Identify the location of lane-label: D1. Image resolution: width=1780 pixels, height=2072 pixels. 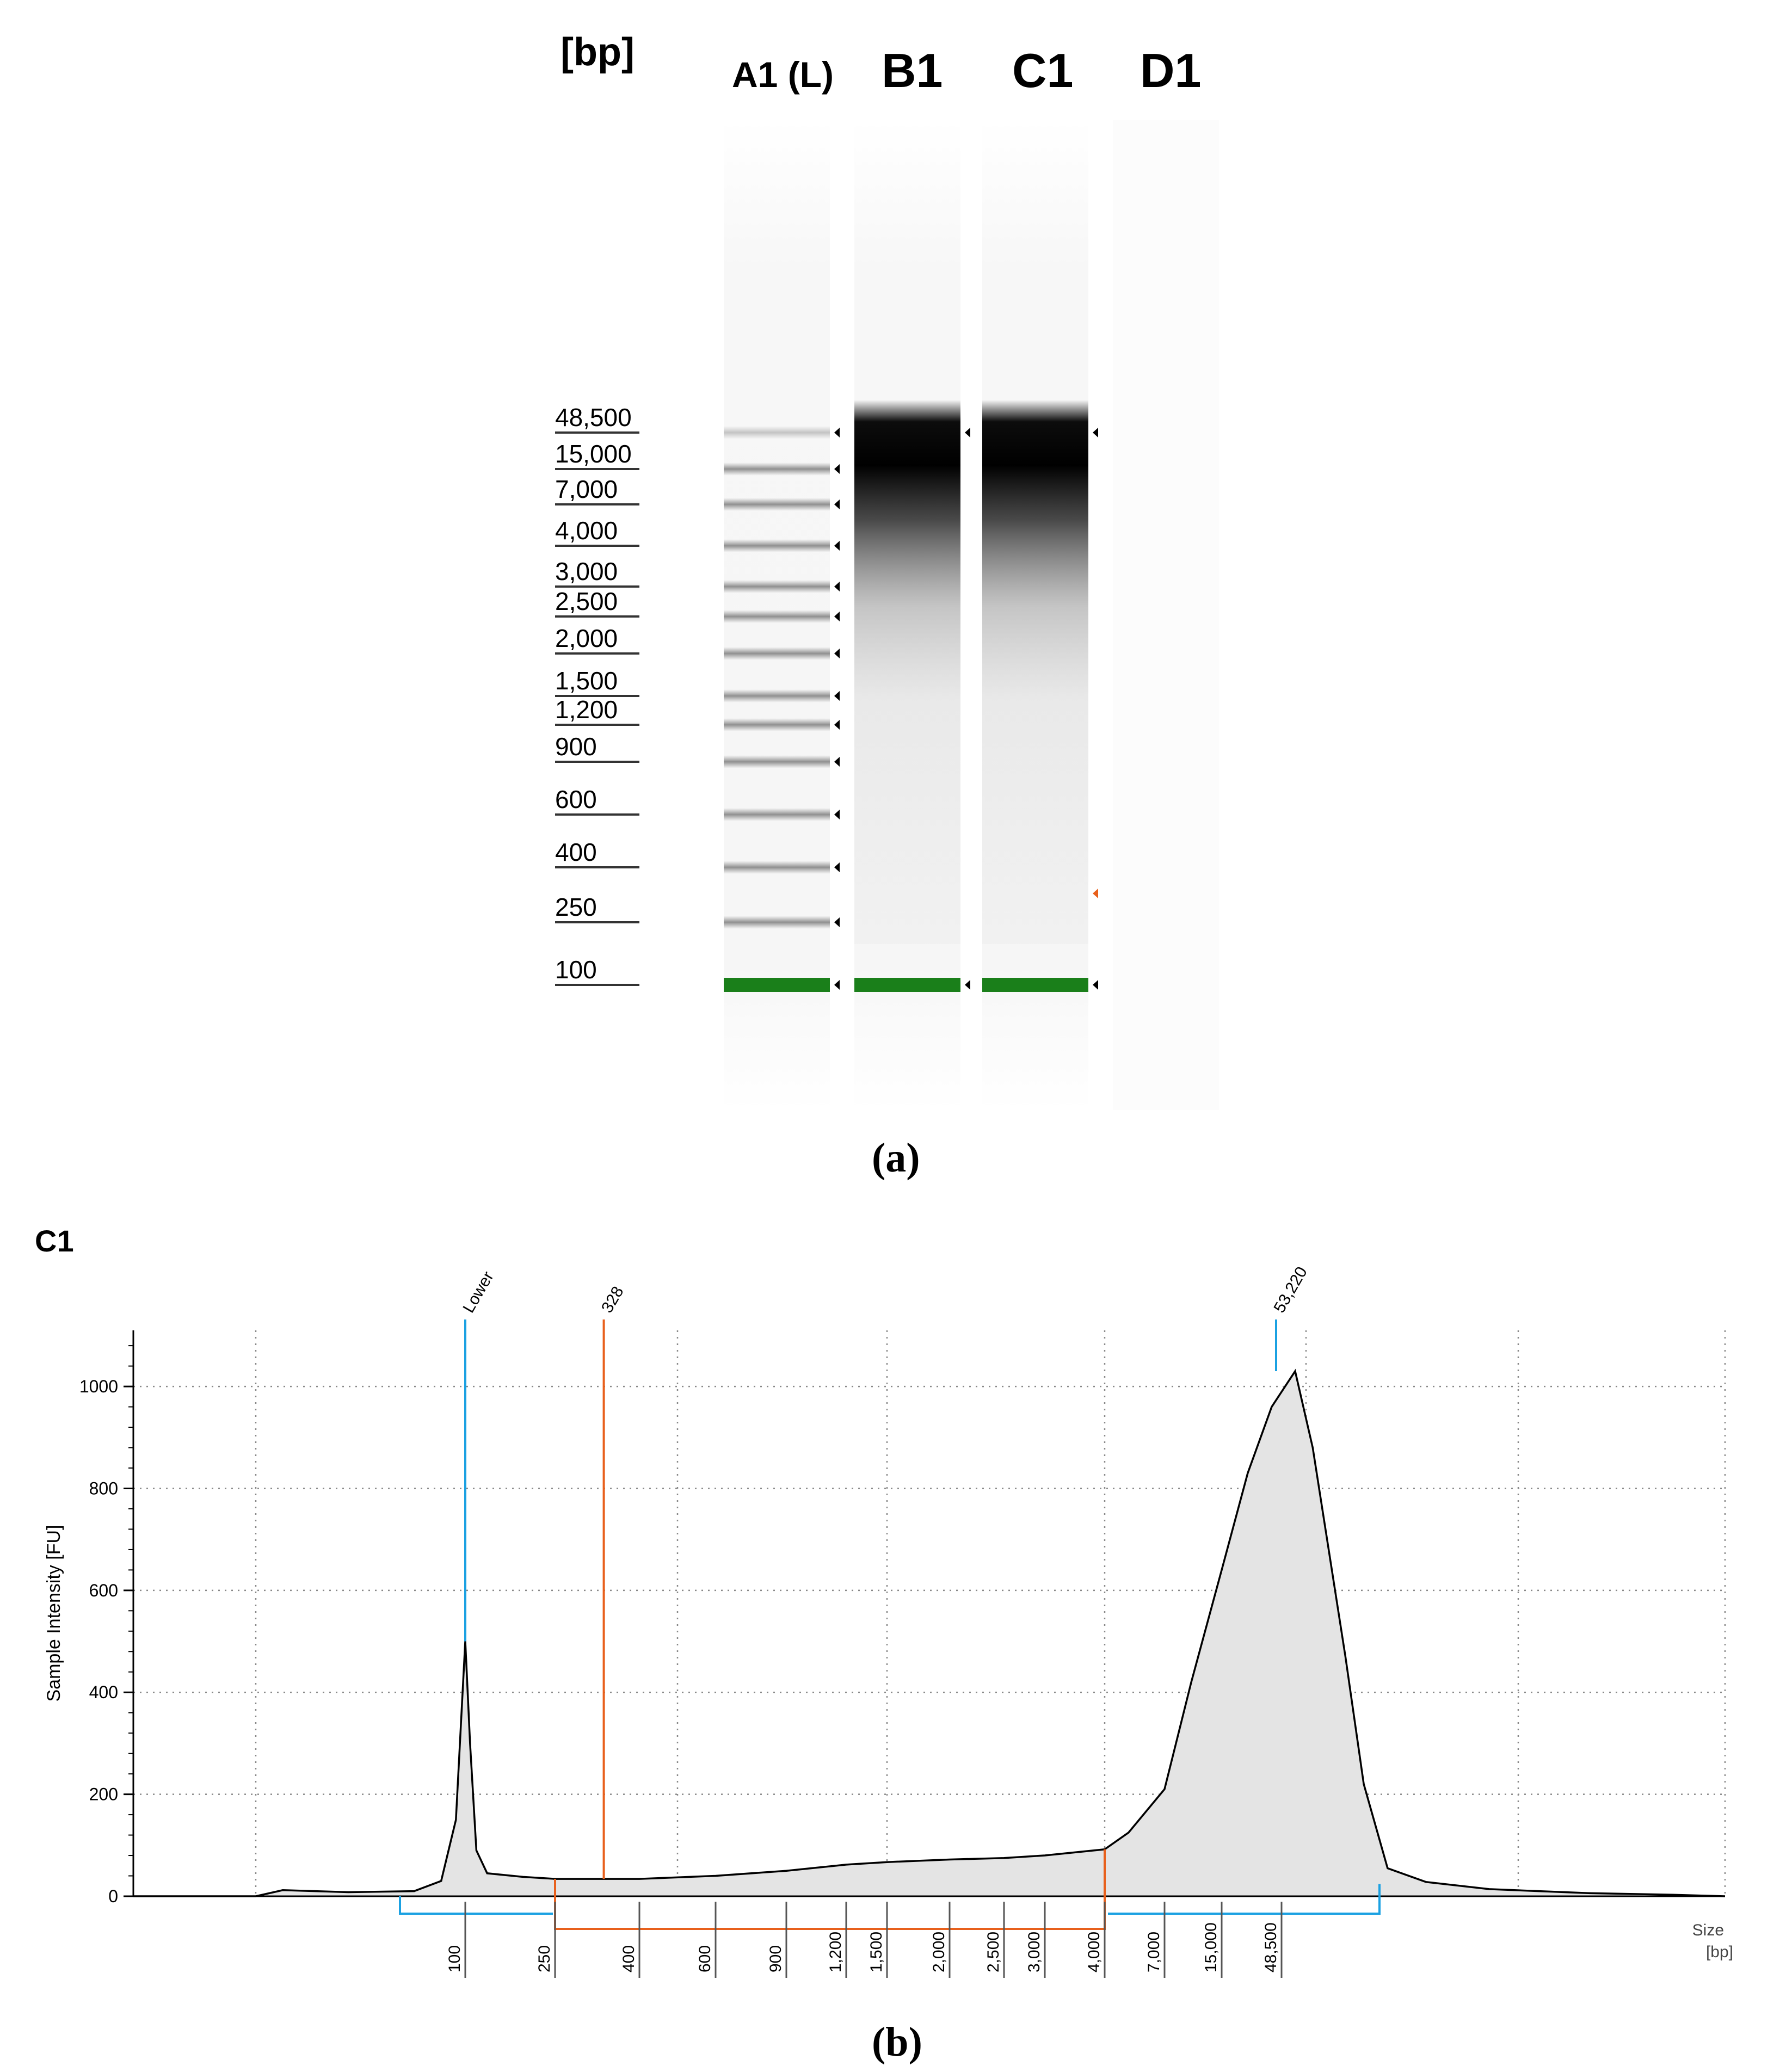
(1171, 70).